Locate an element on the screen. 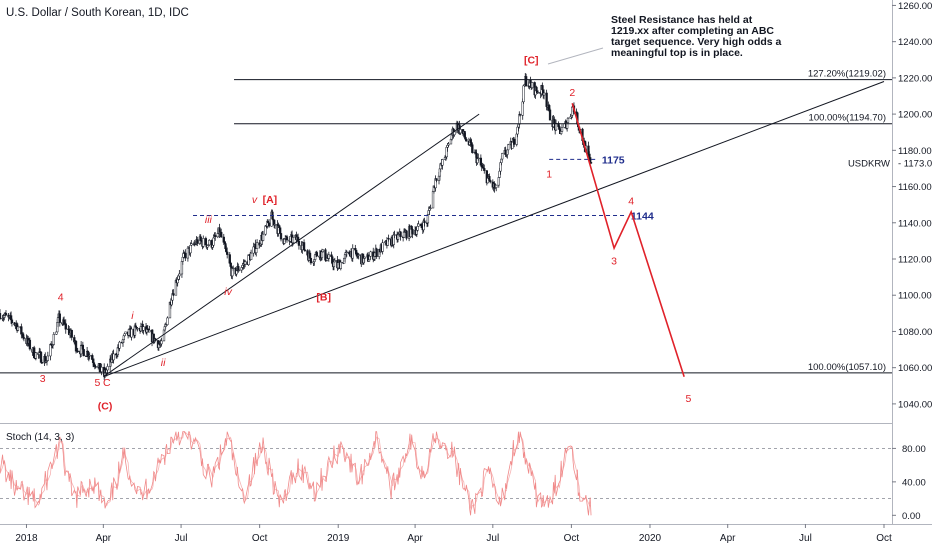 The image size is (932, 550). wave-label: 3 is located at coordinates (614, 261).